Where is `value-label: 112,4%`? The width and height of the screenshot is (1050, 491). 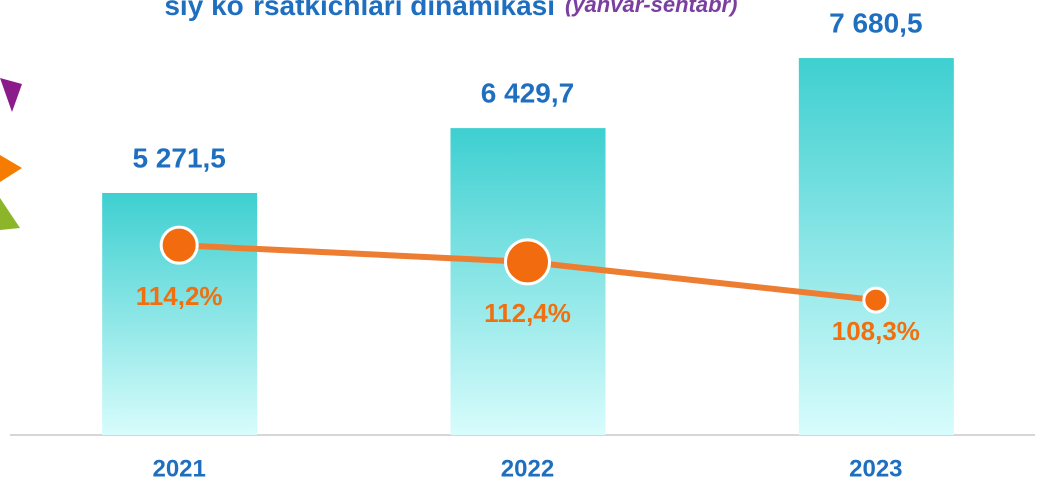
value-label: 112,4% is located at coordinates (527, 313).